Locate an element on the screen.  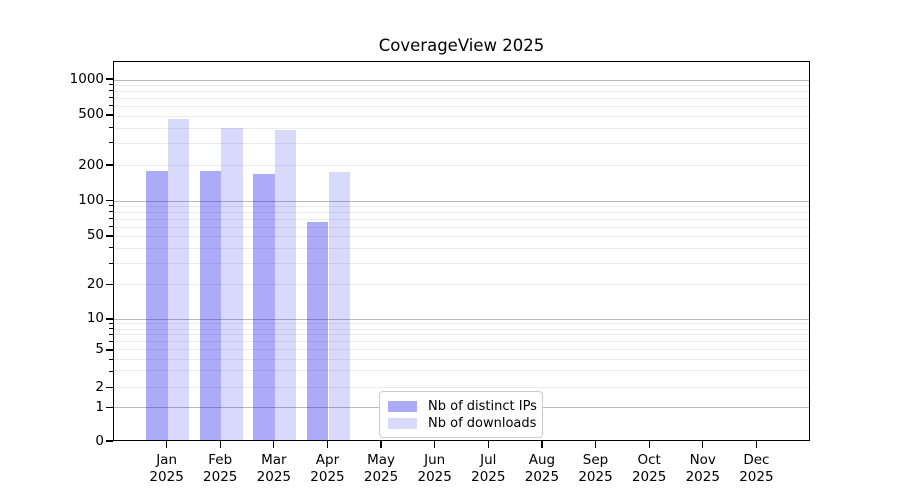
legend: Nb of distinct IPs Nb of downloads is located at coordinates (461, 414).